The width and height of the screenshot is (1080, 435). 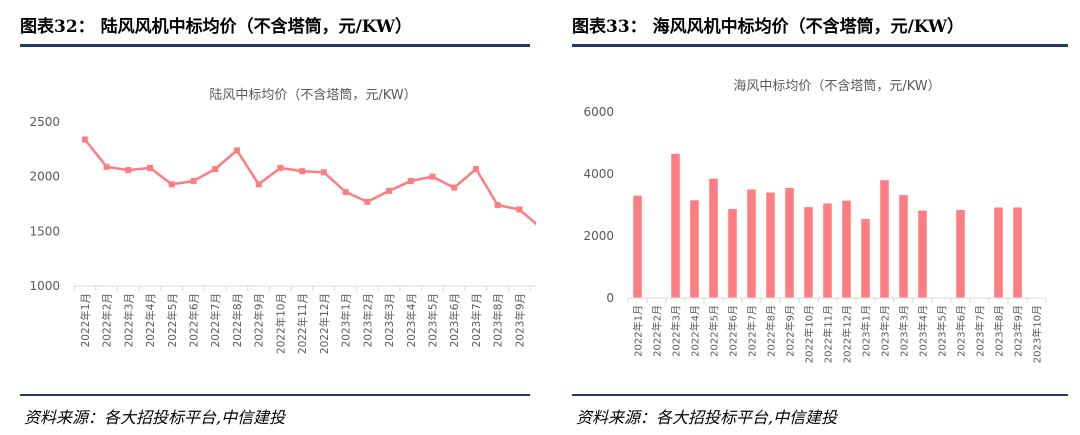 I want to click on chart-title: 海风中标均价（不含塔筒，元/KW）, so click(x=836, y=86).